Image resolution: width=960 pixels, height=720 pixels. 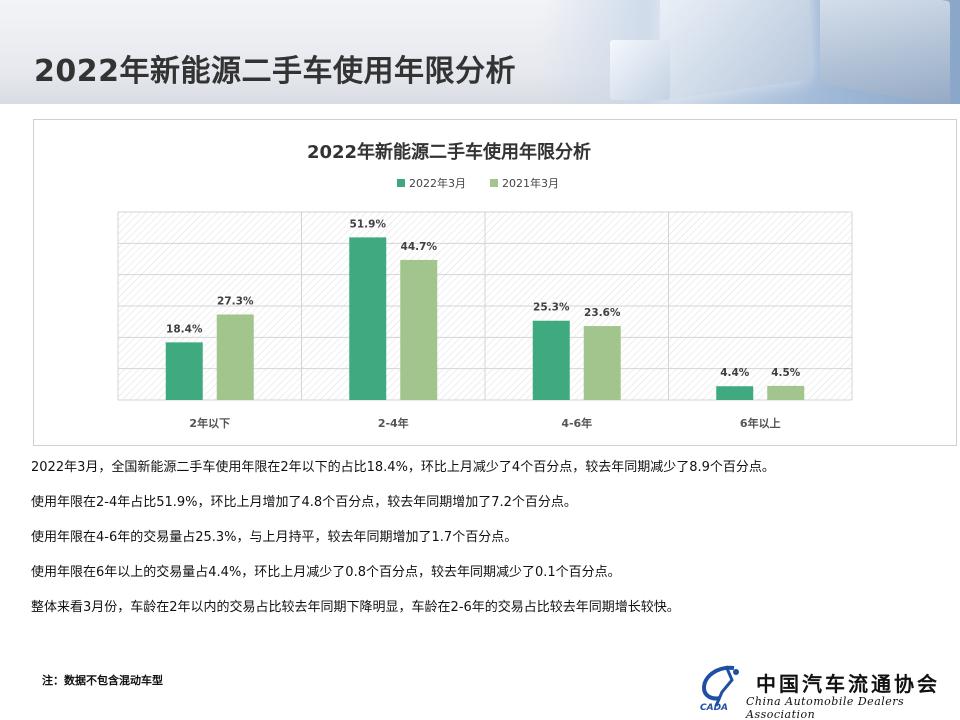 What do you see at coordinates (102, 680) in the screenshot?
I see `footnote: 注：数据不包含混动车型` at bounding box center [102, 680].